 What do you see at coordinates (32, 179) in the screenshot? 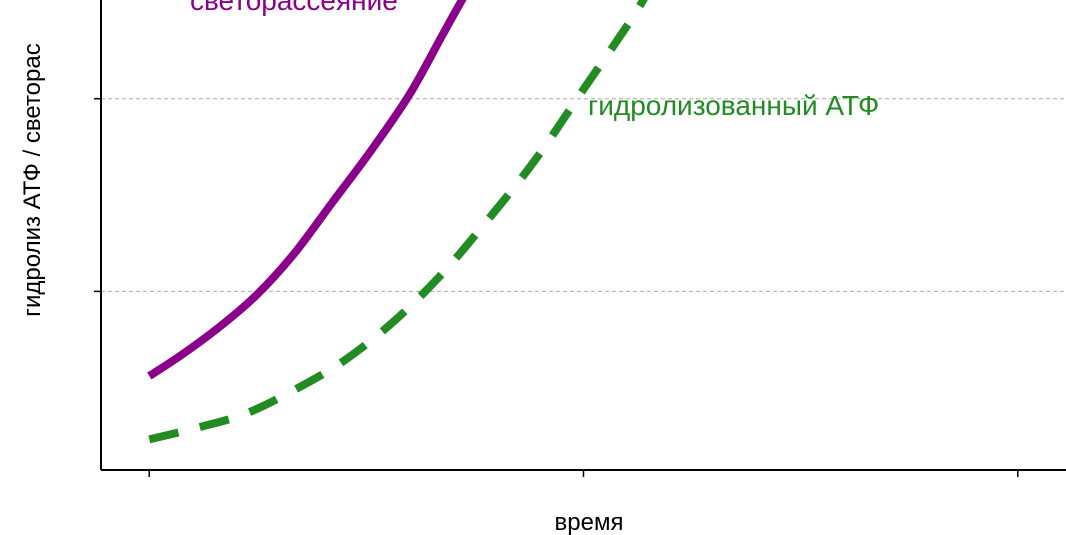
I see `y-axis-label: гидролиз АТФ / светорас` at bounding box center [32, 179].